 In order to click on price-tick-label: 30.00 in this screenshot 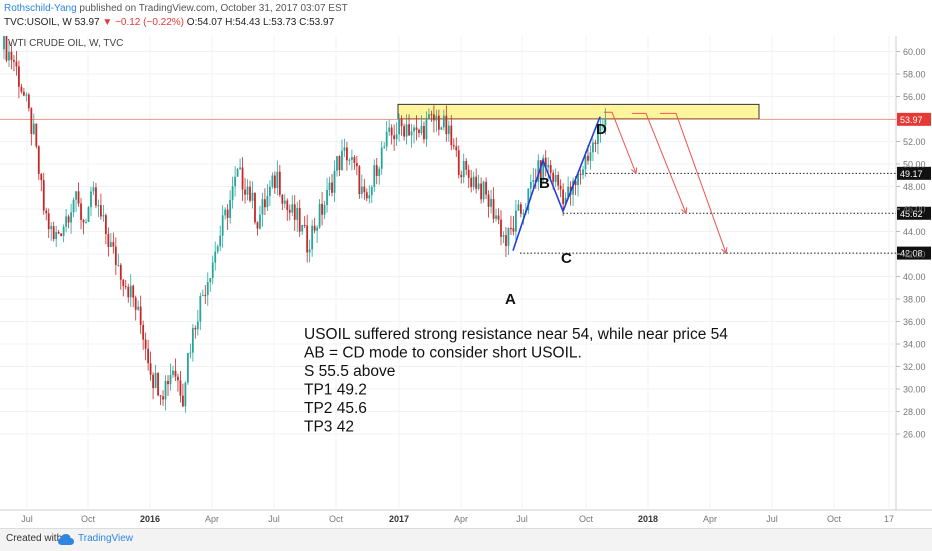, I will do `click(914, 390)`.